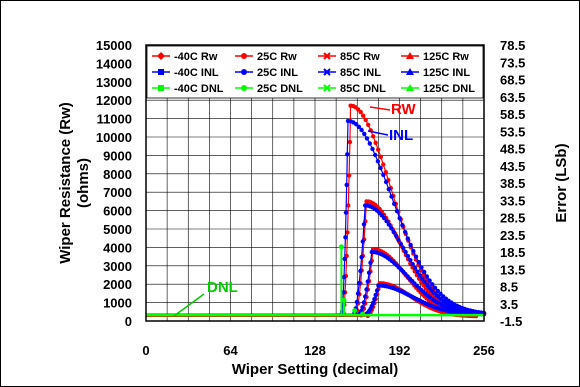 This screenshot has height=387, width=580. What do you see at coordinates (128, 321) in the screenshot?
I see `y-left-tick-label: 0` at bounding box center [128, 321].